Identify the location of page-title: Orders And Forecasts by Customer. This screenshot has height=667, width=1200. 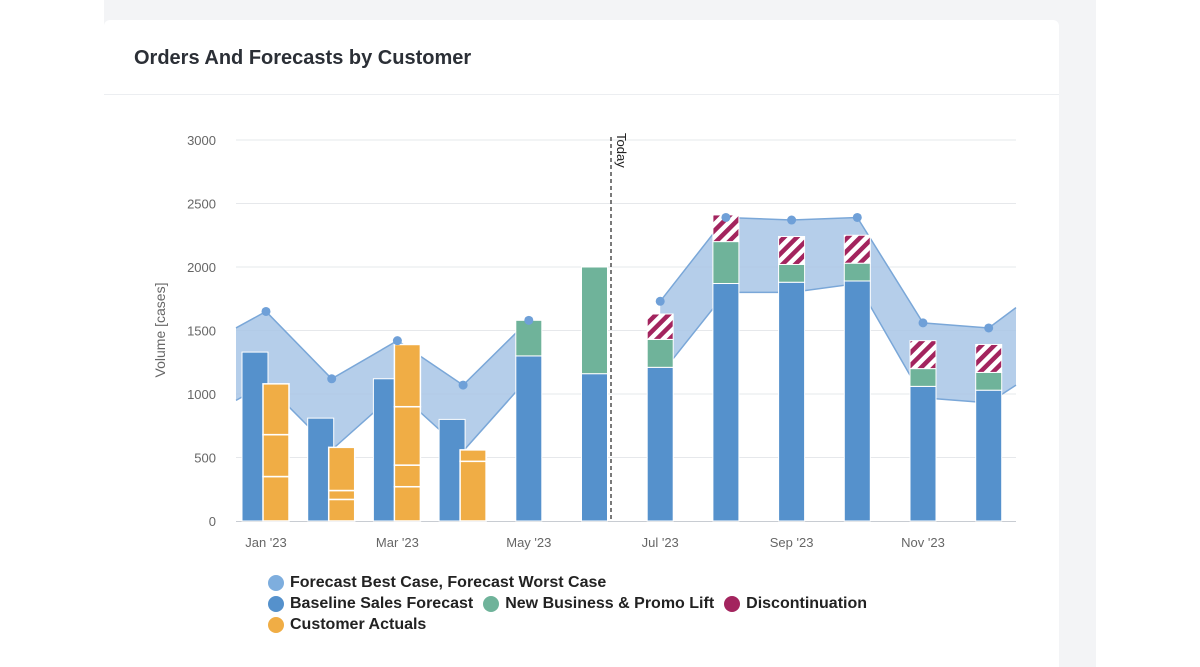
(303, 57).